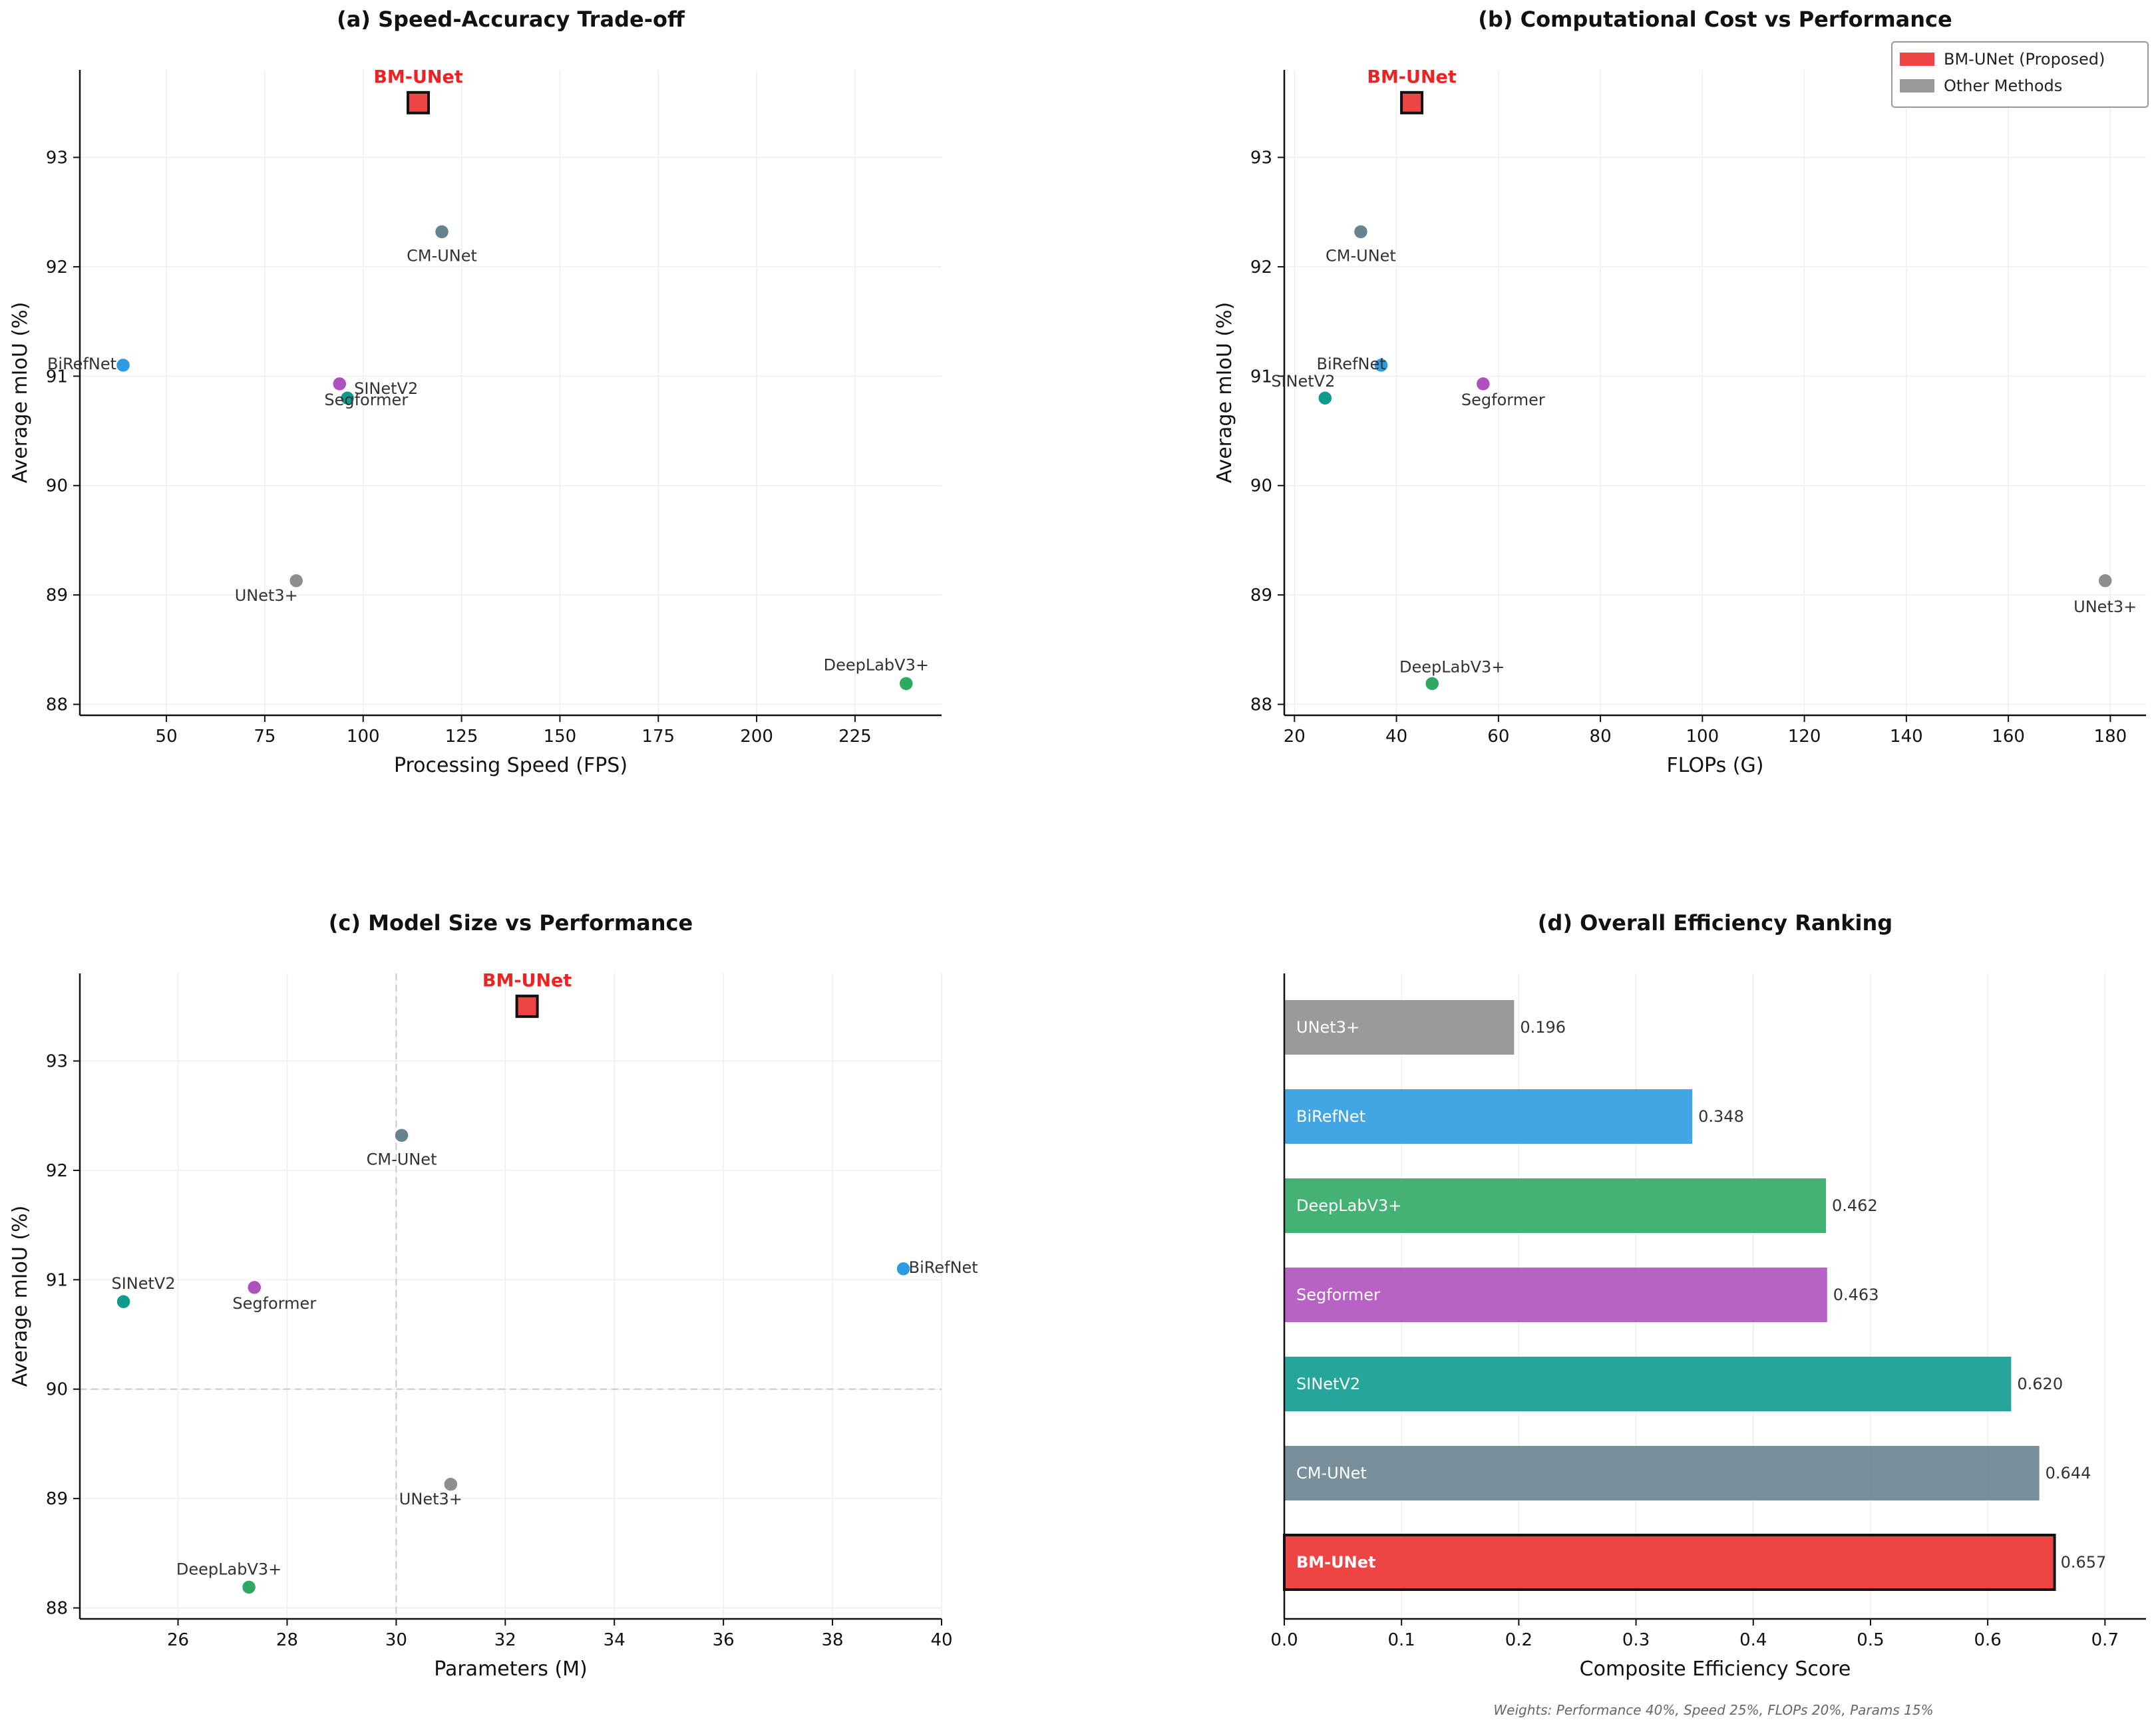 The image size is (2156, 1728). What do you see at coordinates (1295, 737) in the screenshot?
I see `panel-b-x-tick-label: 20` at bounding box center [1295, 737].